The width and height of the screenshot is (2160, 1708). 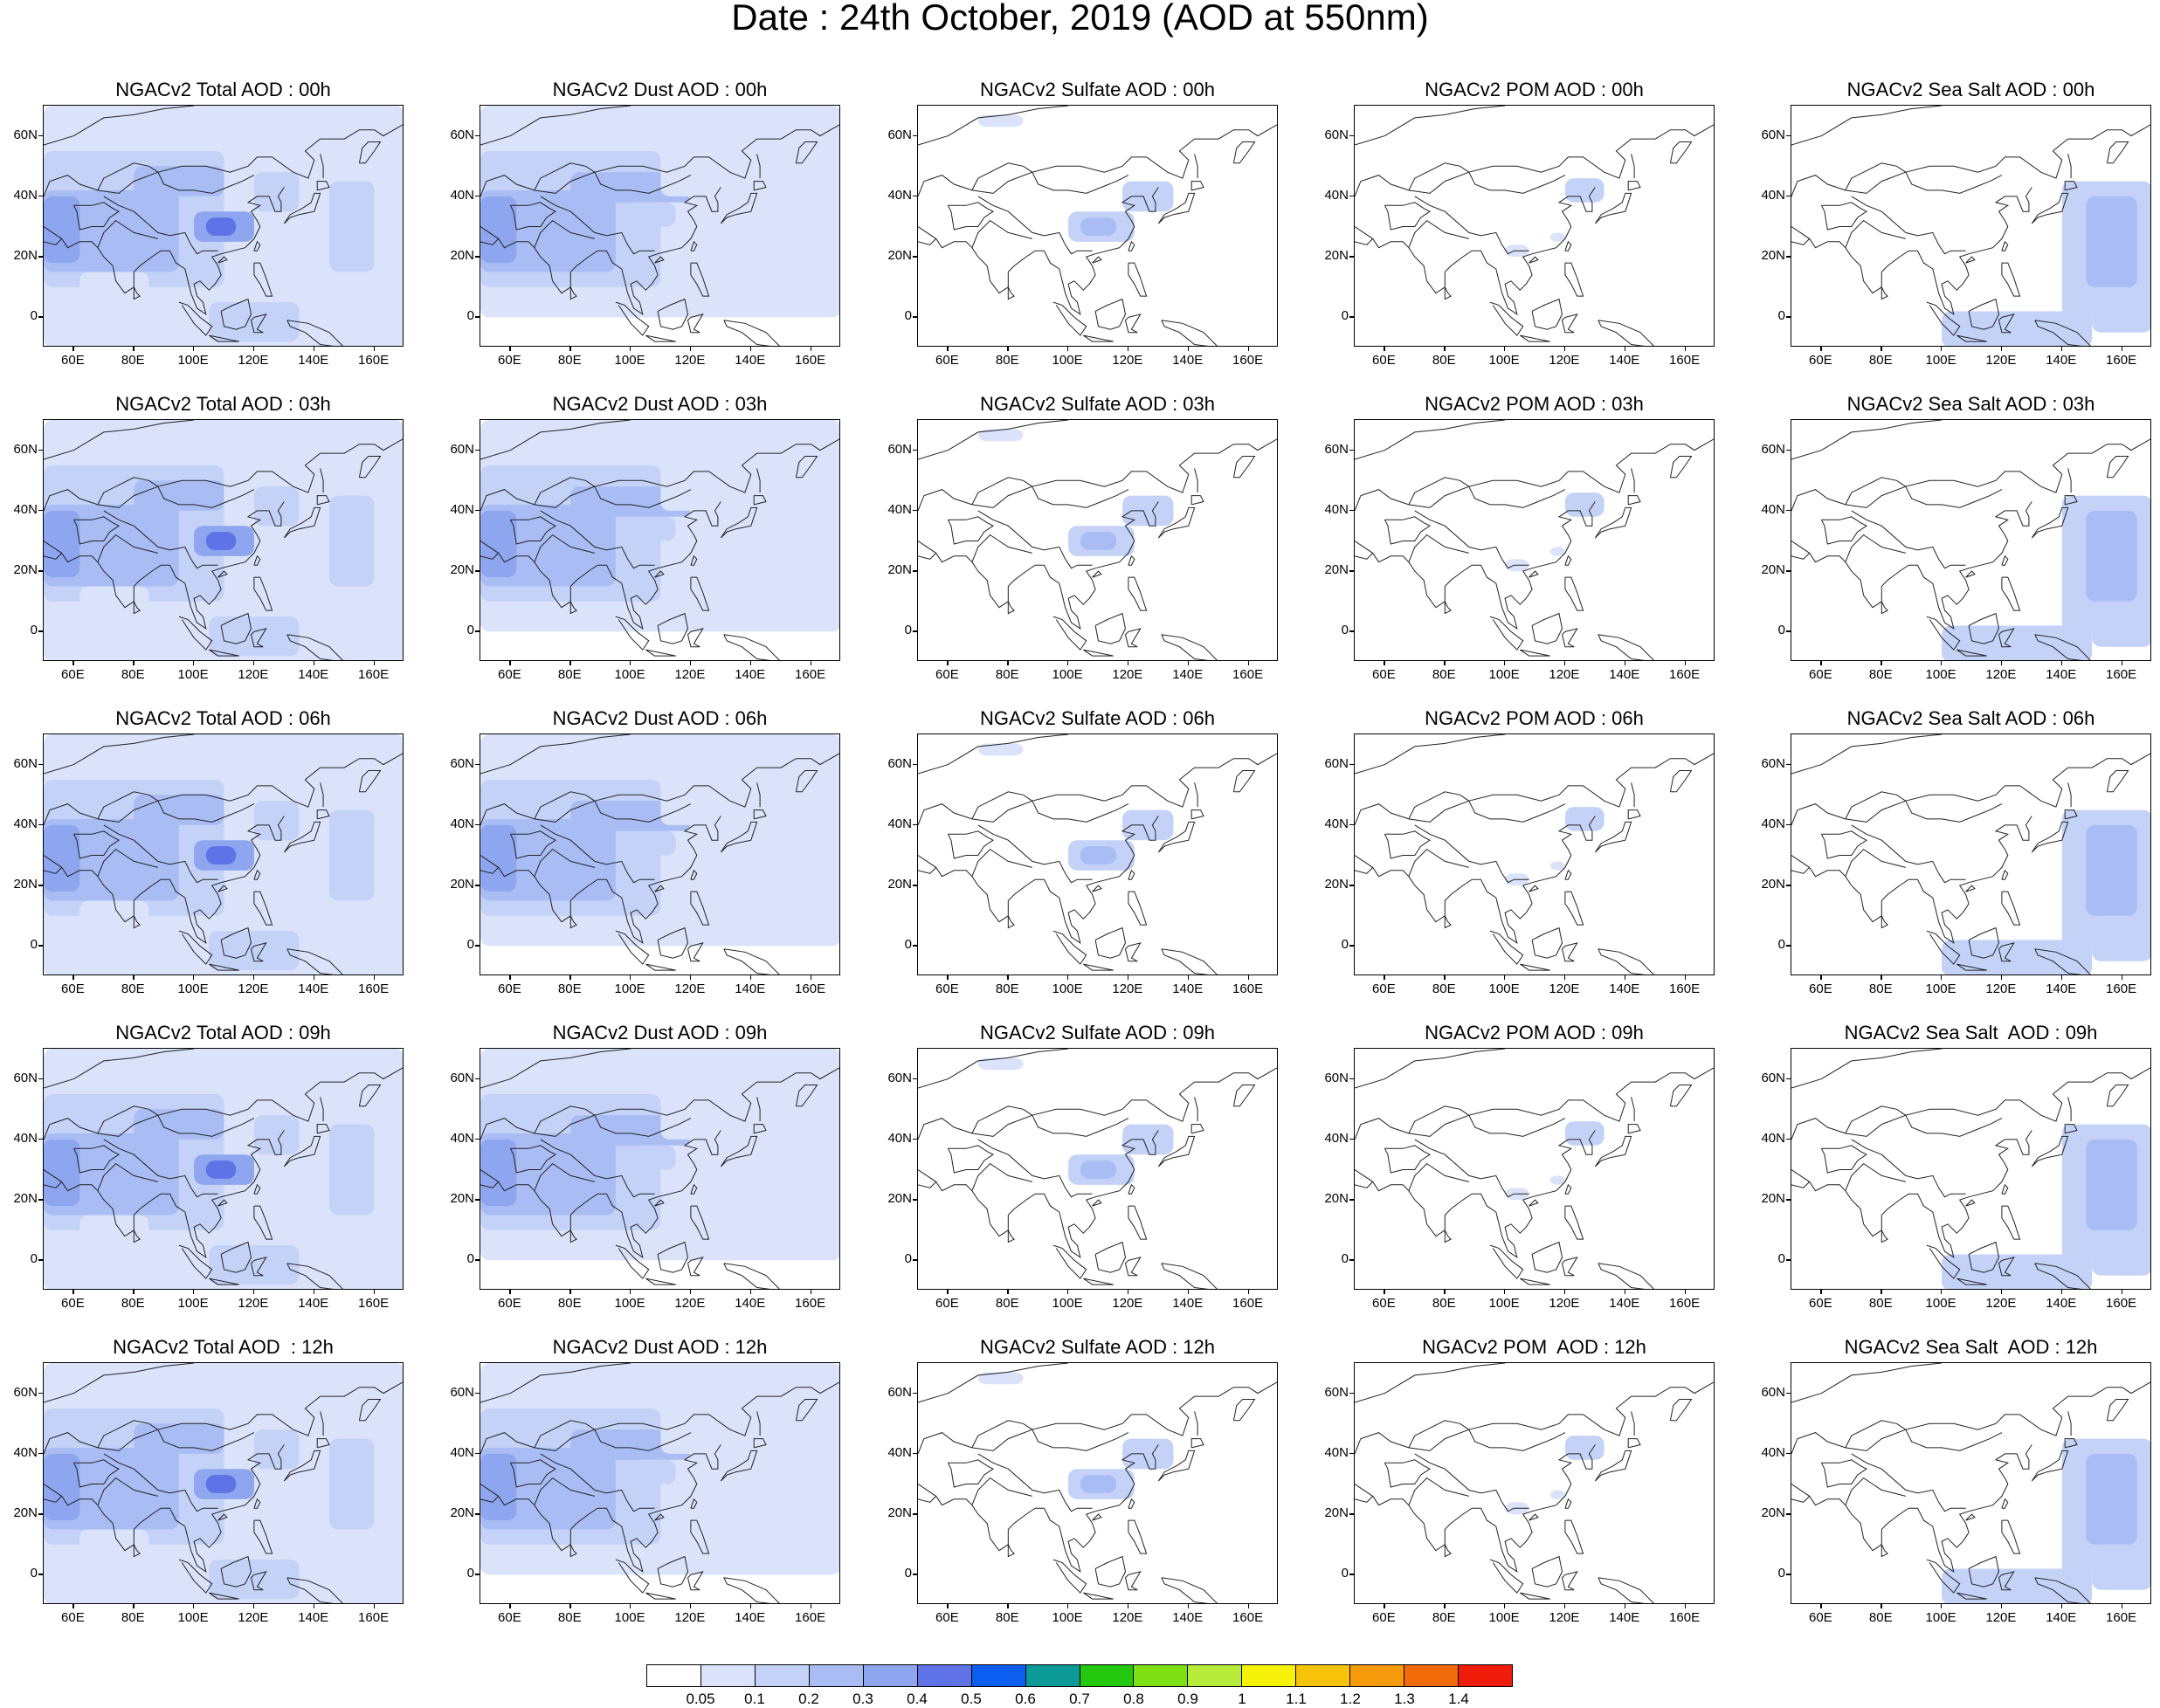 What do you see at coordinates (223, 404) in the screenshot?
I see `panel-title: NGACv2 Total AOD : 03h` at bounding box center [223, 404].